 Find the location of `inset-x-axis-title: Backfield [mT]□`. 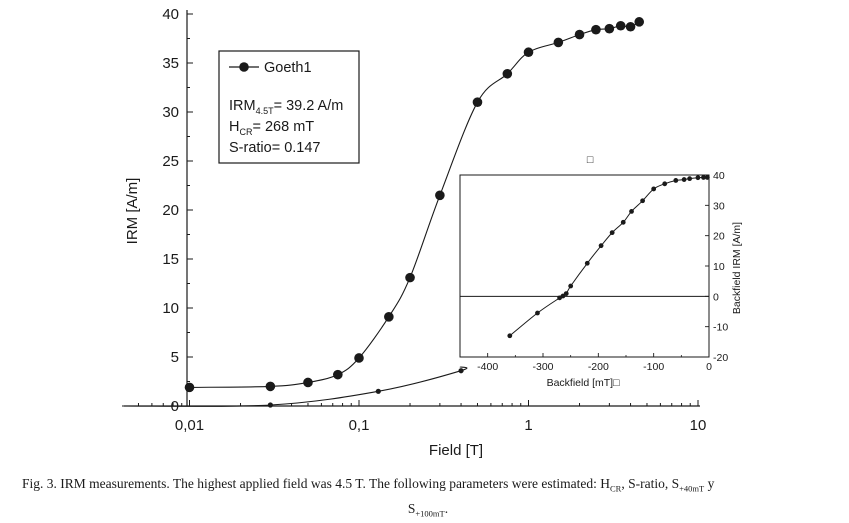

inset-x-axis-title: Backfield [mT]□ is located at coordinates (584, 383).